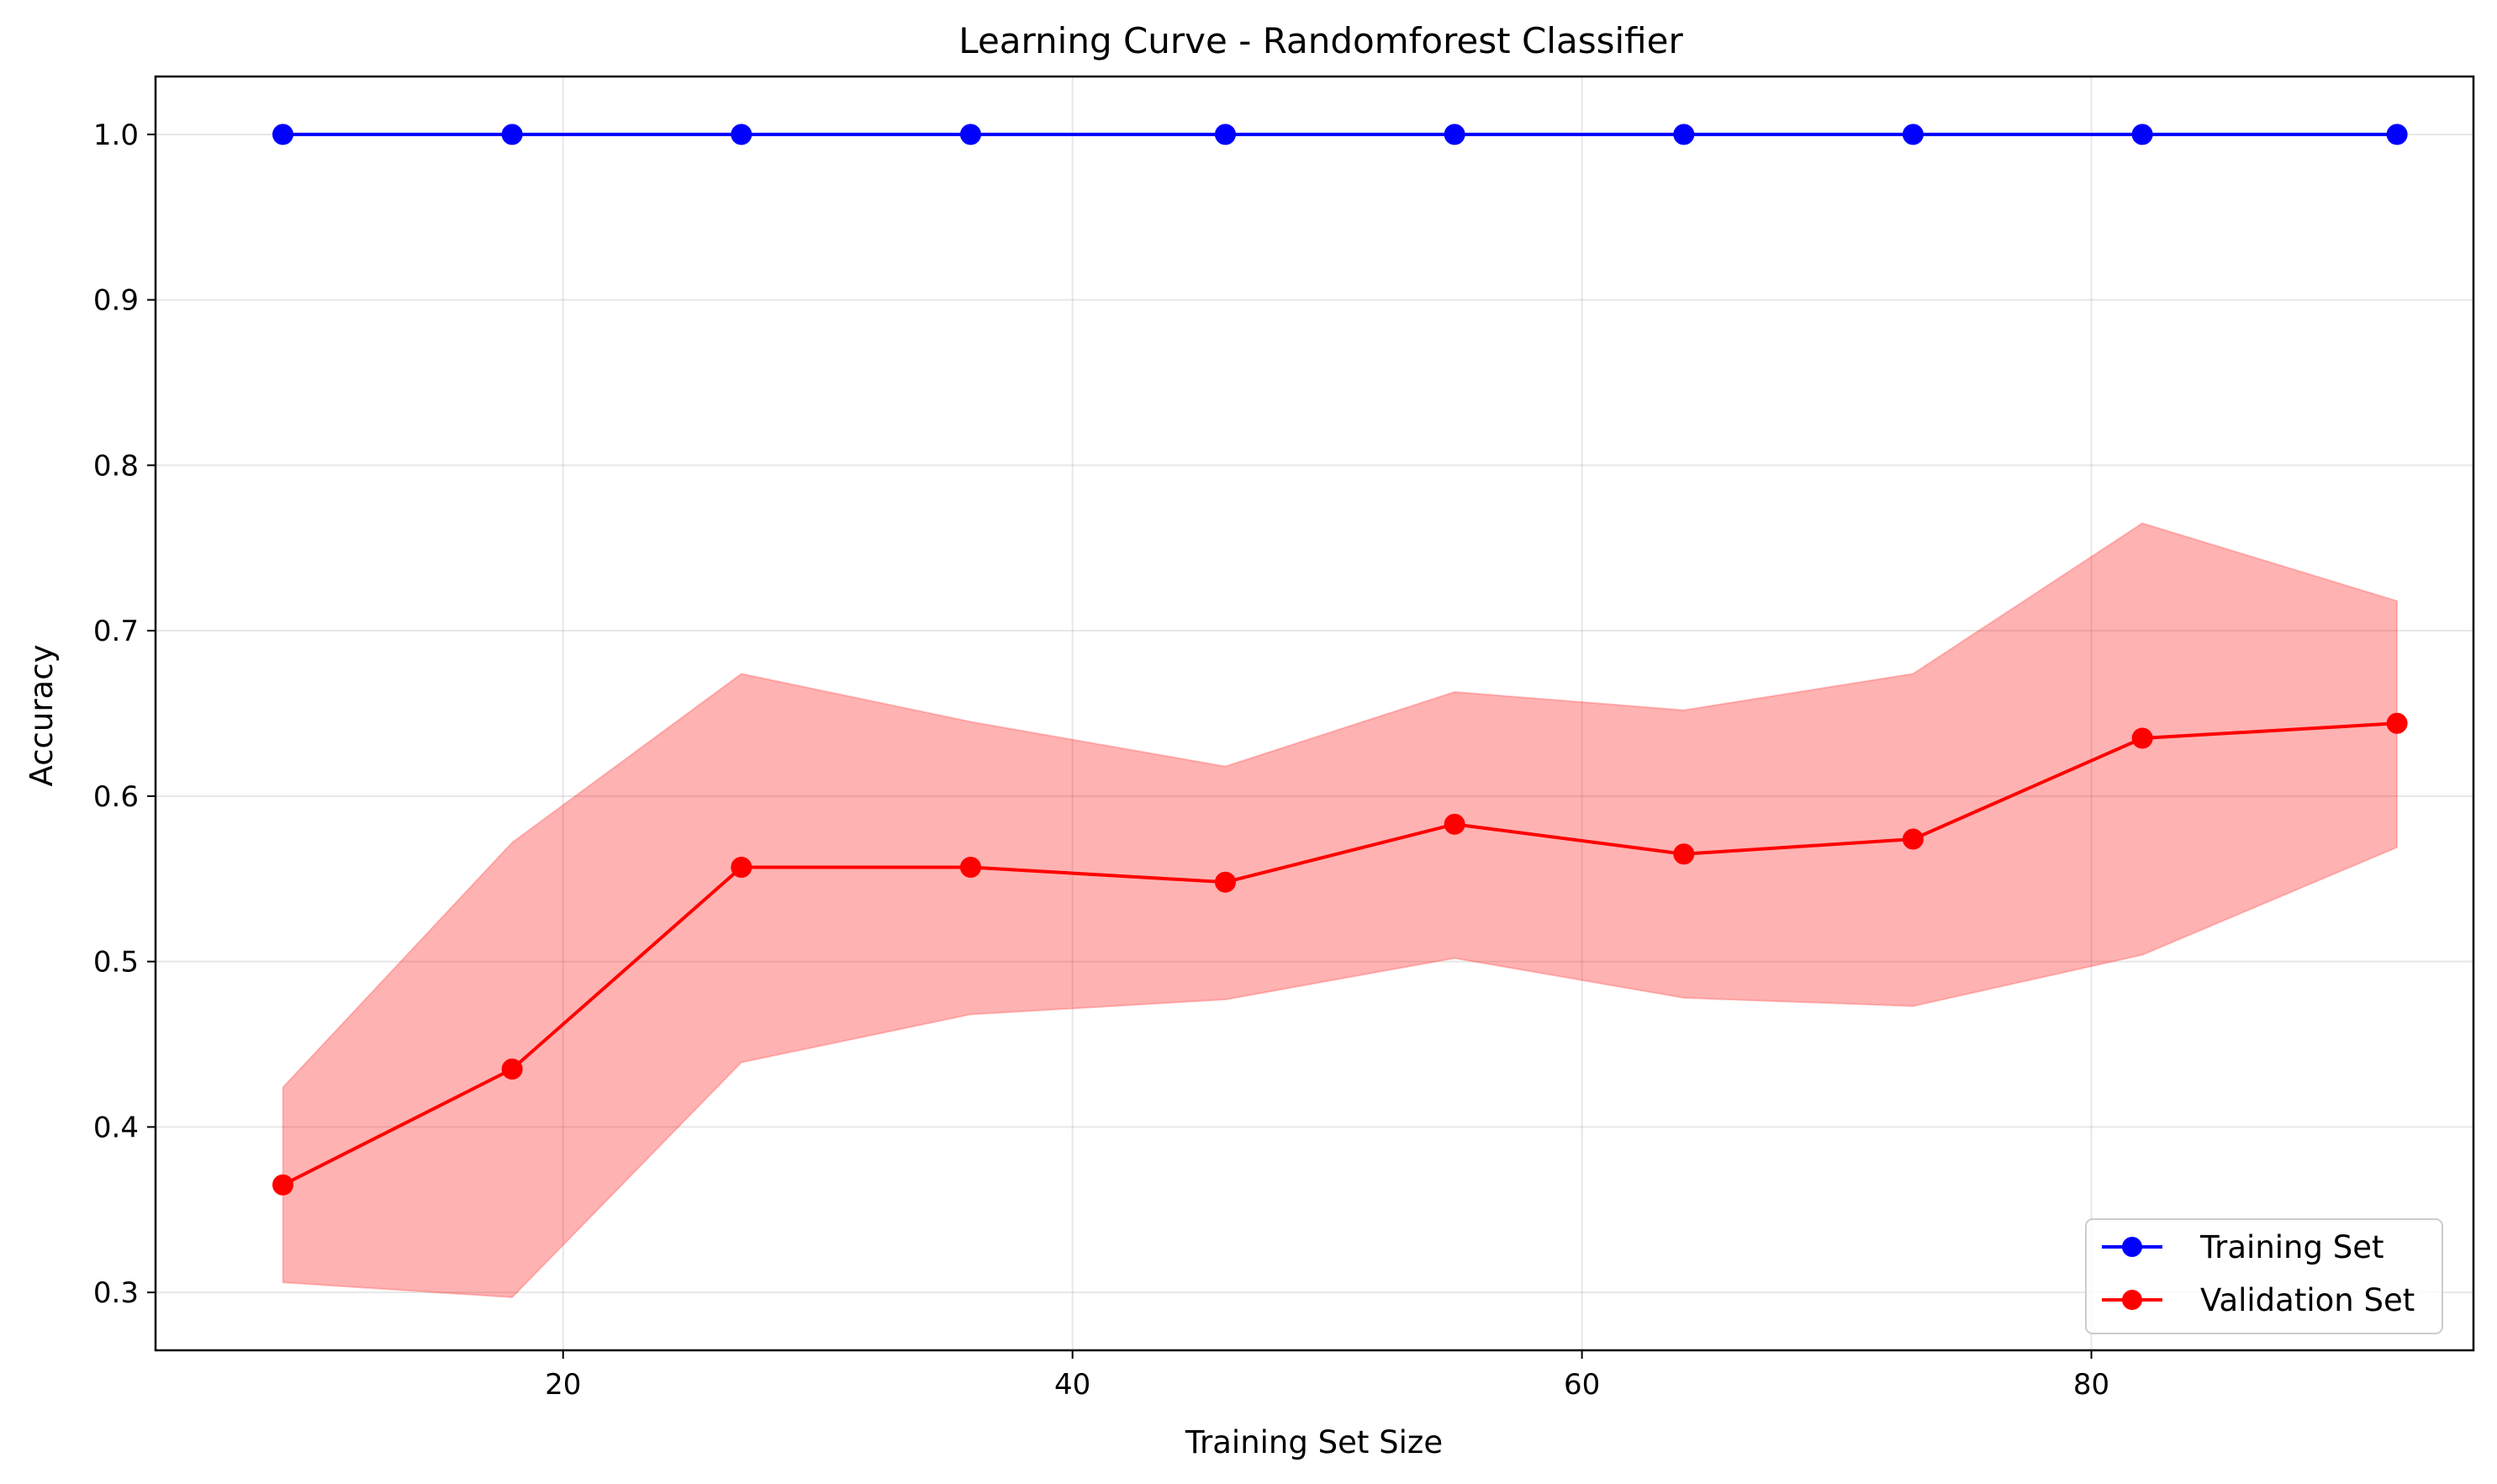  What do you see at coordinates (116, 135) in the screenshot?
I see `y-tick-label: 1.0` at bounding box center [116, 135].